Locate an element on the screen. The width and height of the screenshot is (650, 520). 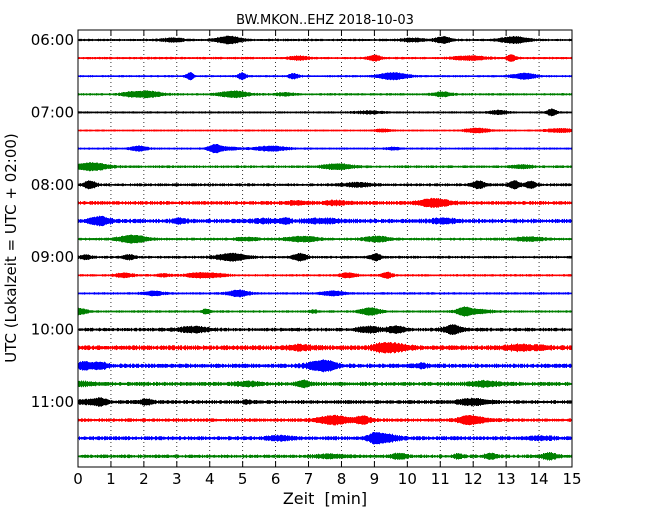
y-tick-label: 06:00 is located at coordinates (52, 40).